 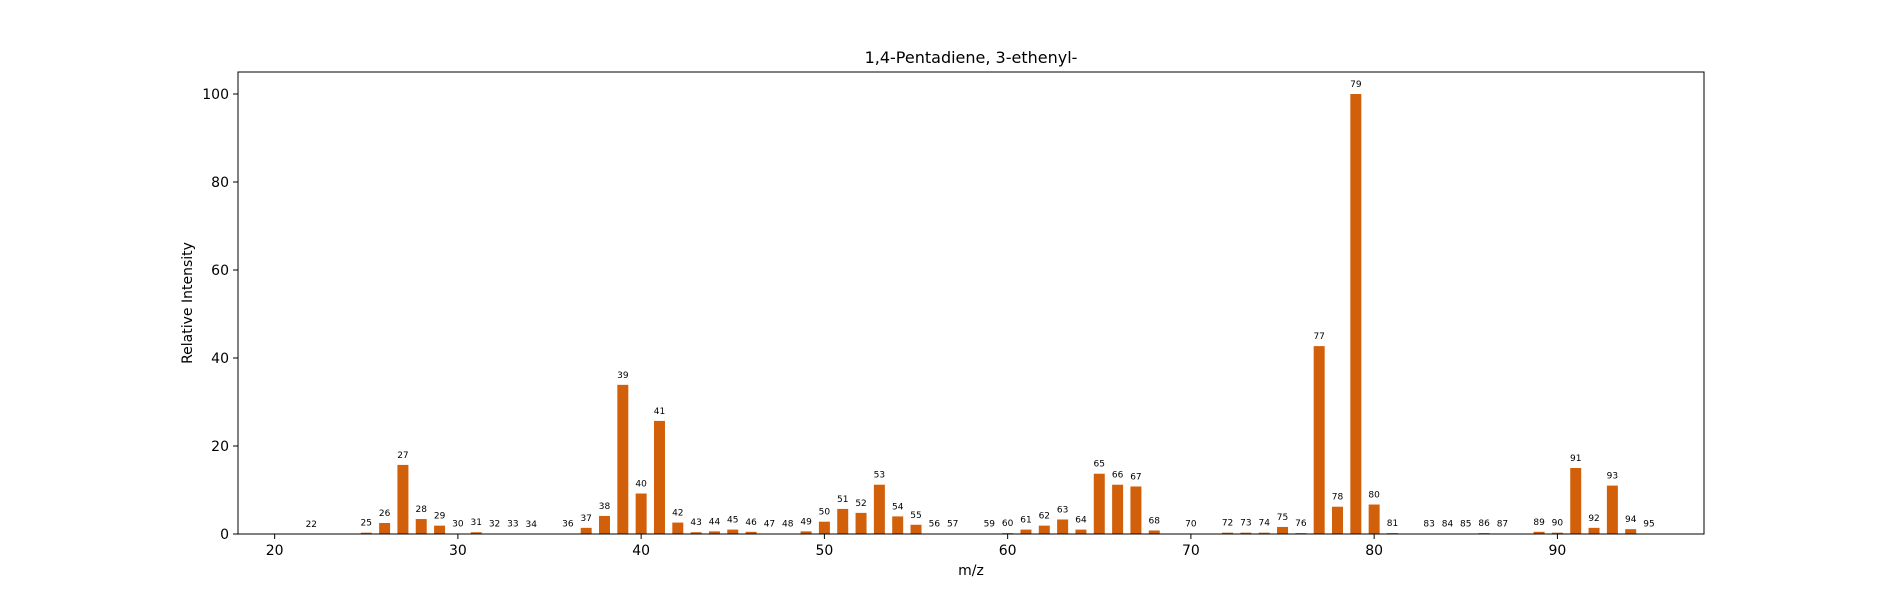 I want to click on bar-label-mz-81: 81, so click(x=1392, y=524).